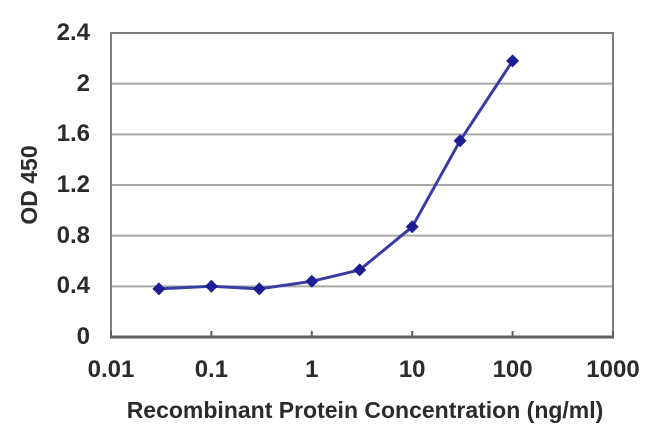 The width and height of the screenshot is (650, 433). Describe the element at coordinates (211, 369) in the screenshot. I see `x-tick-label: 0.1` at that location.